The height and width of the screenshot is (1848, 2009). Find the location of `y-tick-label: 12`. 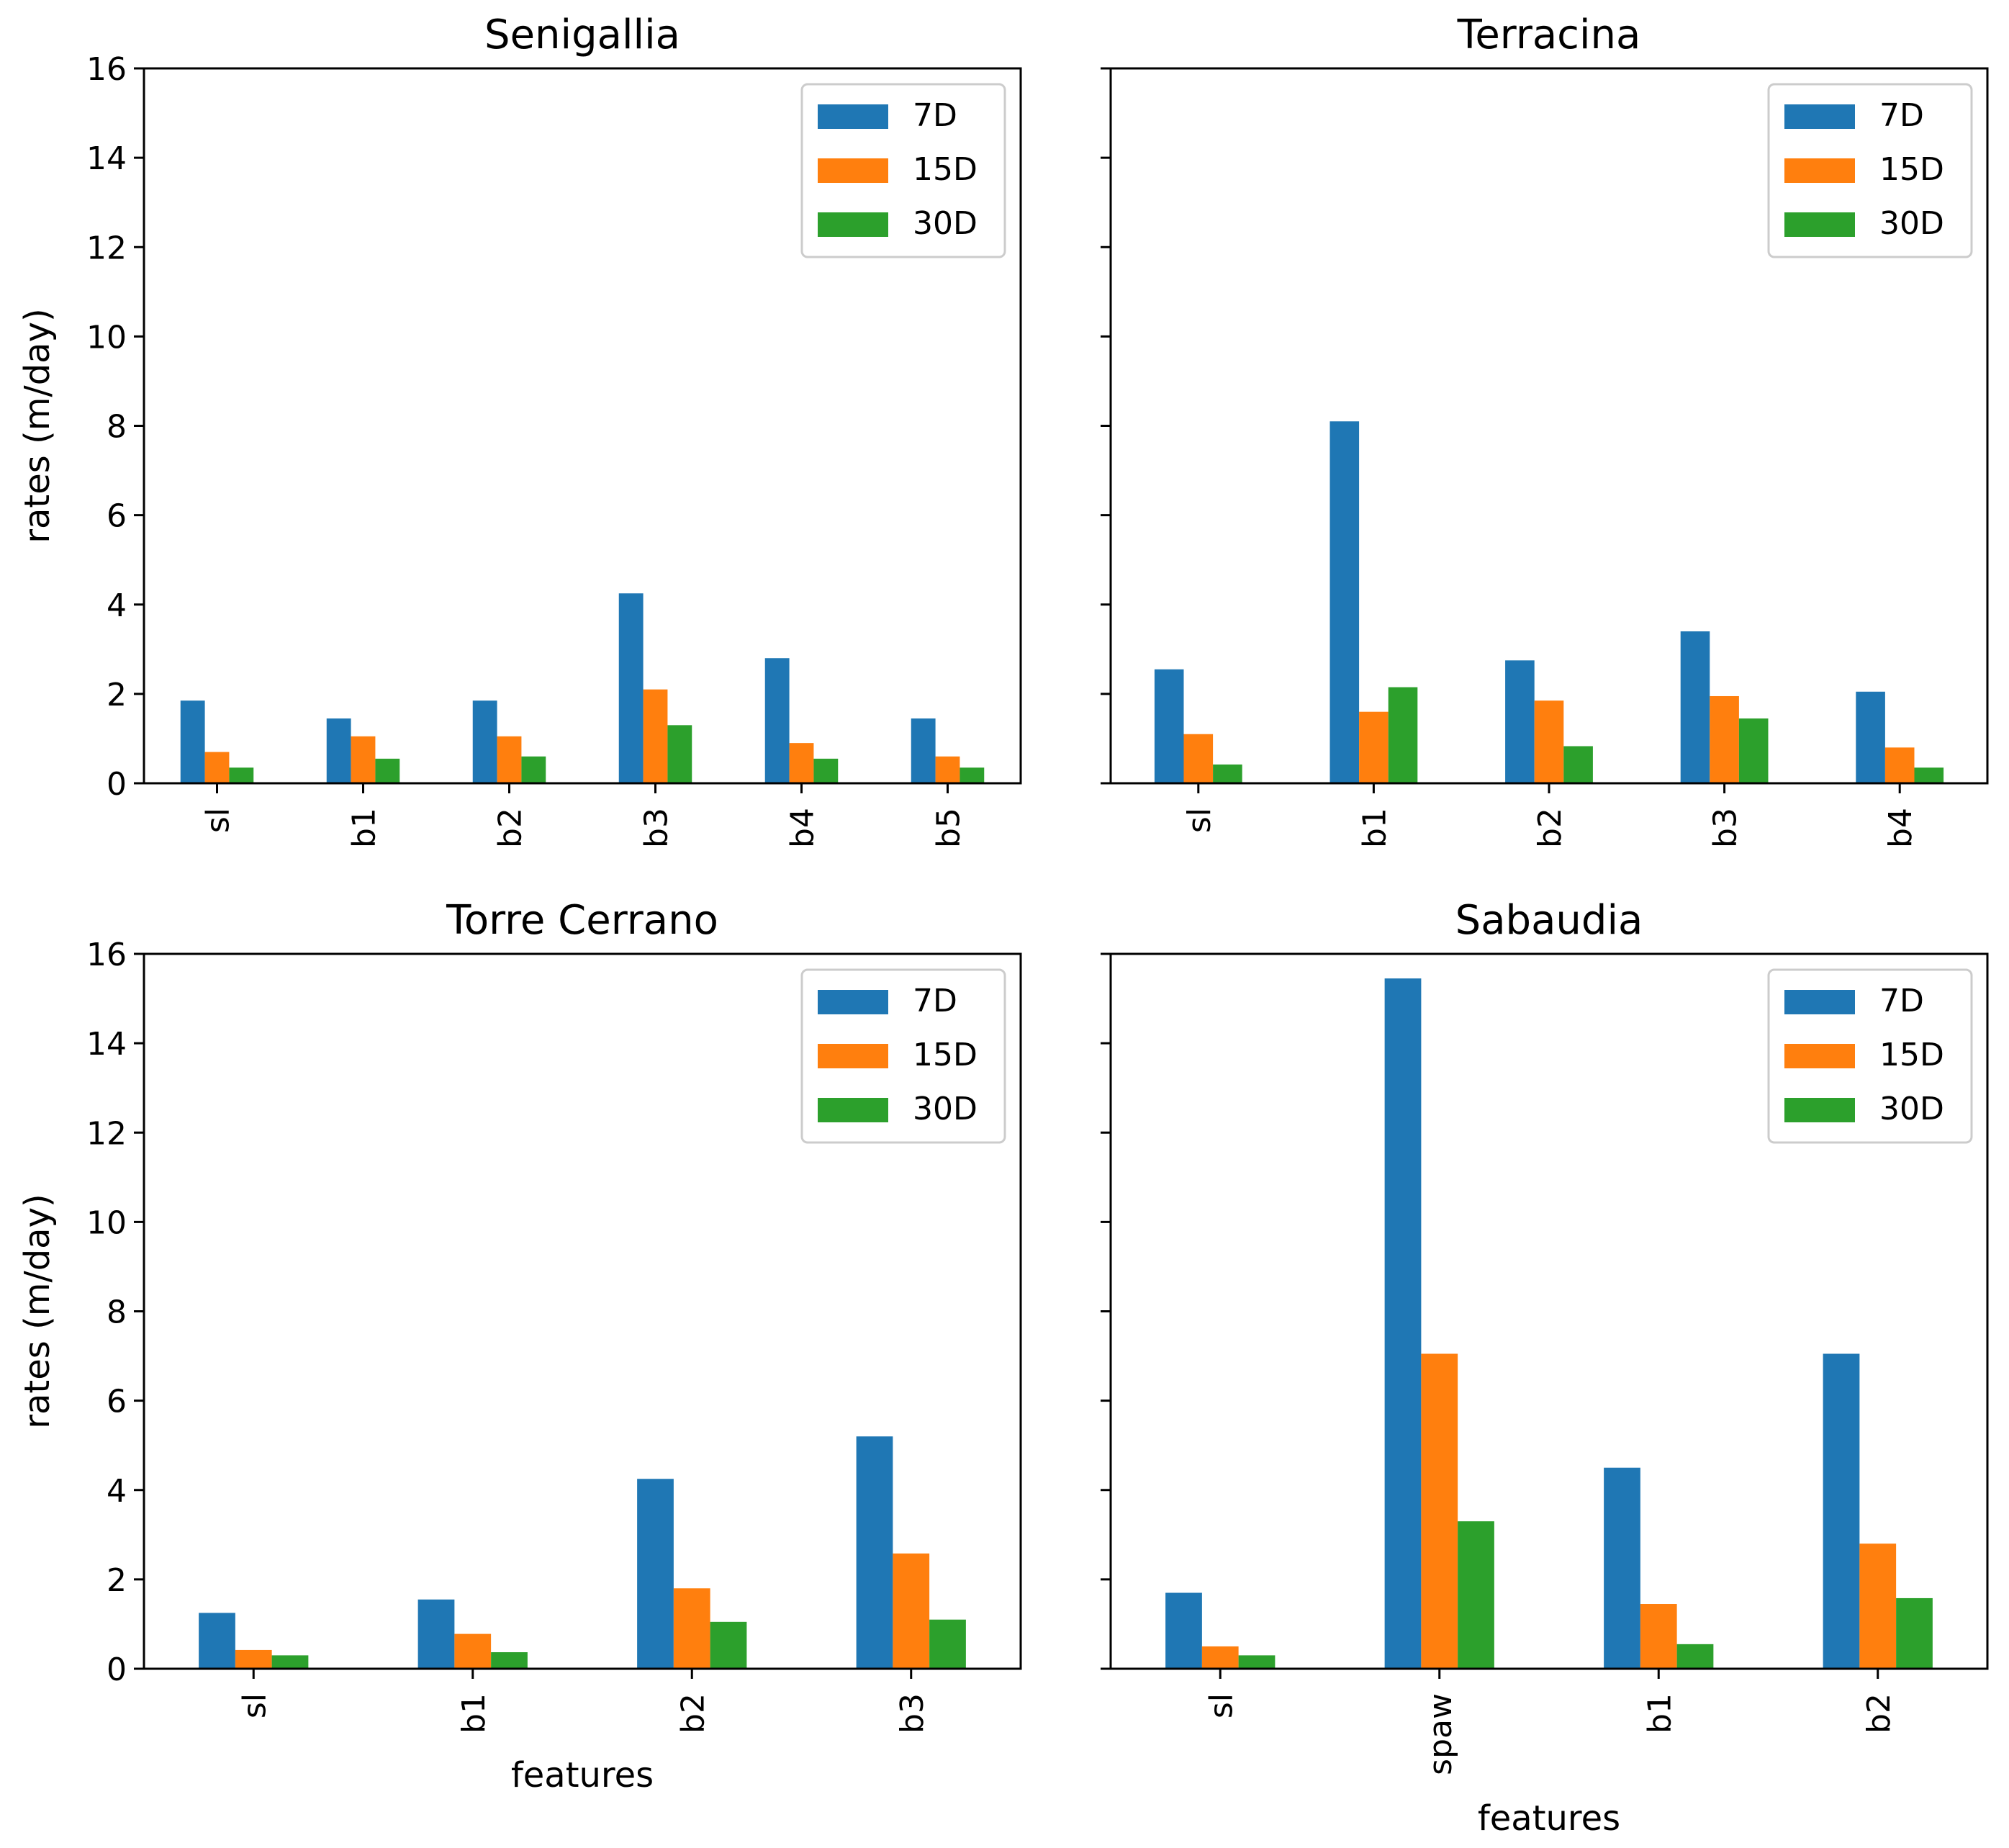

y-tick-label: 12 is located at coordinates (107, 1133).